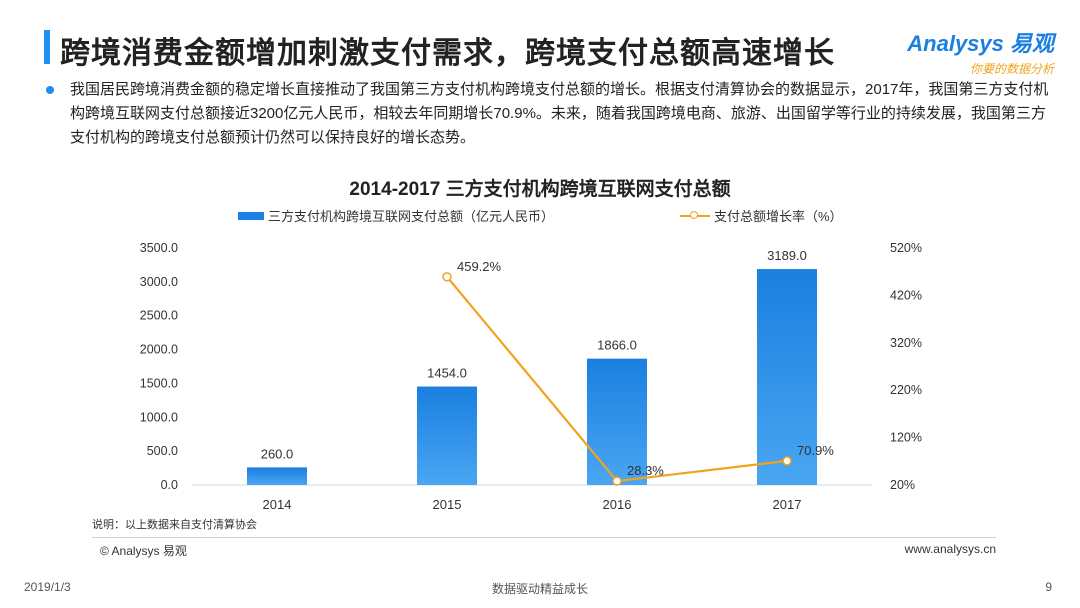  Describe the element at coordinates (47, 47) in the screenshot. I see `title-accent-bar` at that location.